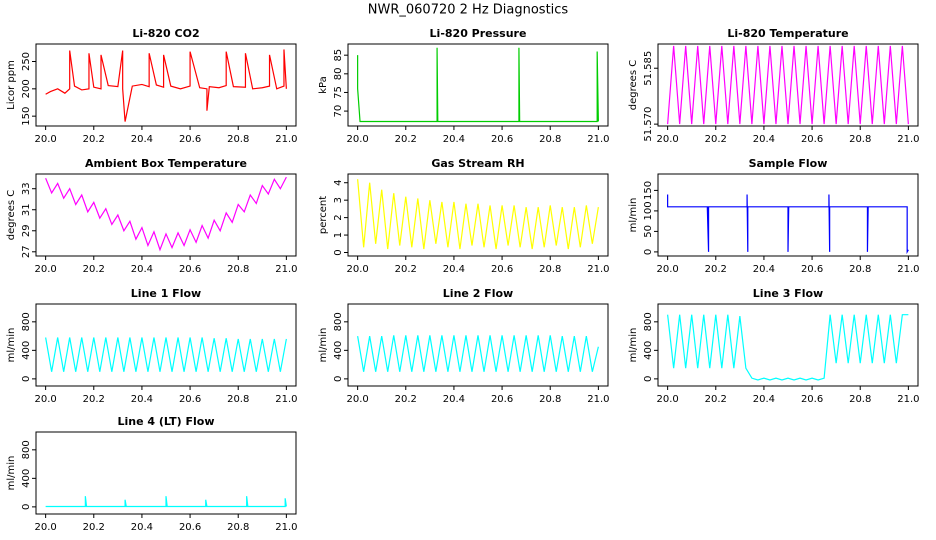 The image size is (936, 540). Describe the element at coordinates (165, 33) in the screenshot. I see `panel-title: Li-820 CO2` at that location.